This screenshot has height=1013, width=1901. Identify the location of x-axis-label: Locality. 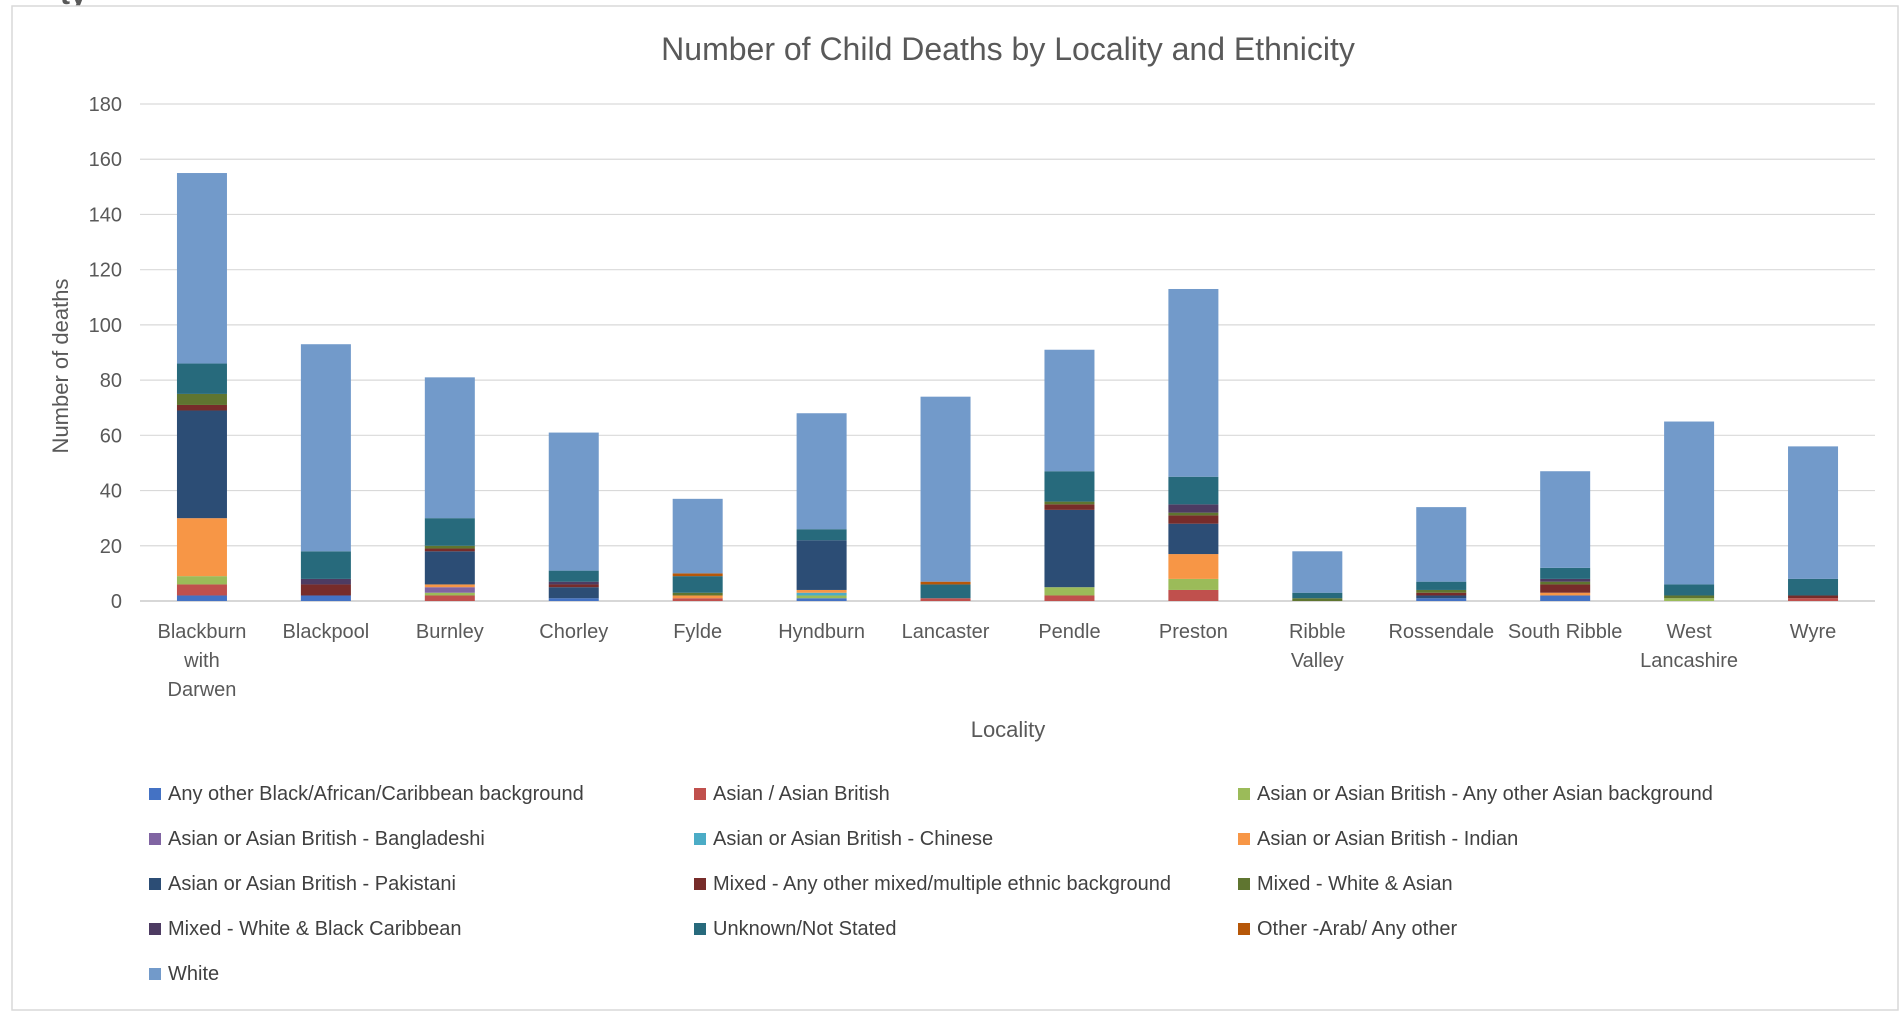
(1008, 729).